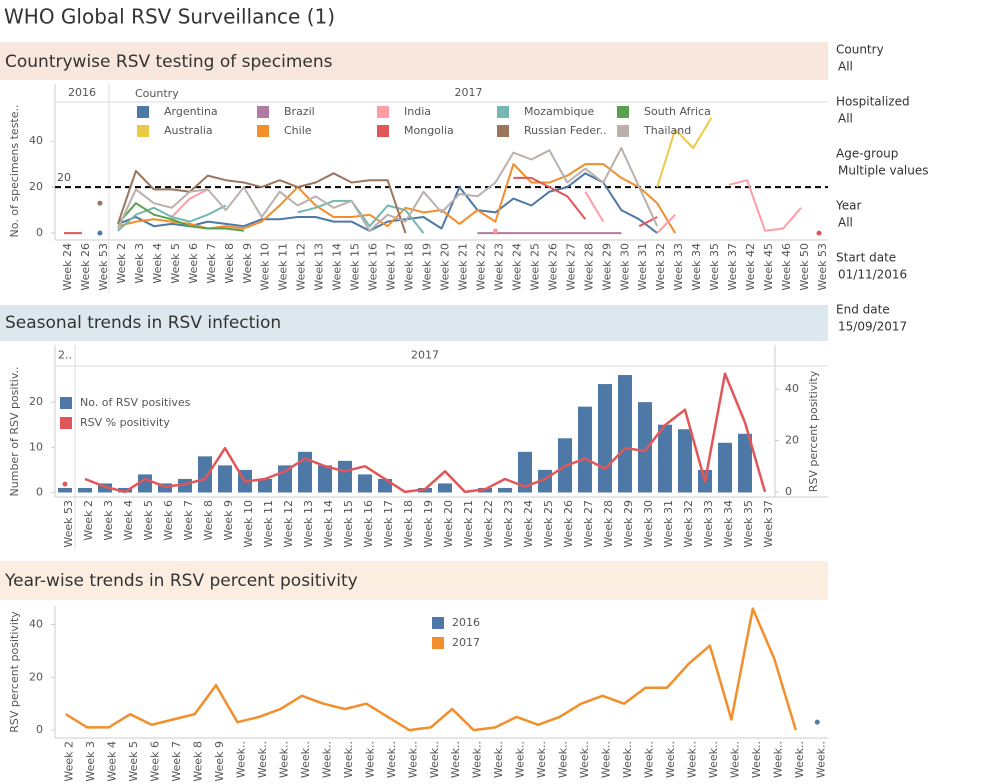 This screenshot has width=984, height=784. What do you see at coordinates (39, 232) in the screenshot?
I see `y-tick-label: 0` at bounding box center [39, 232].